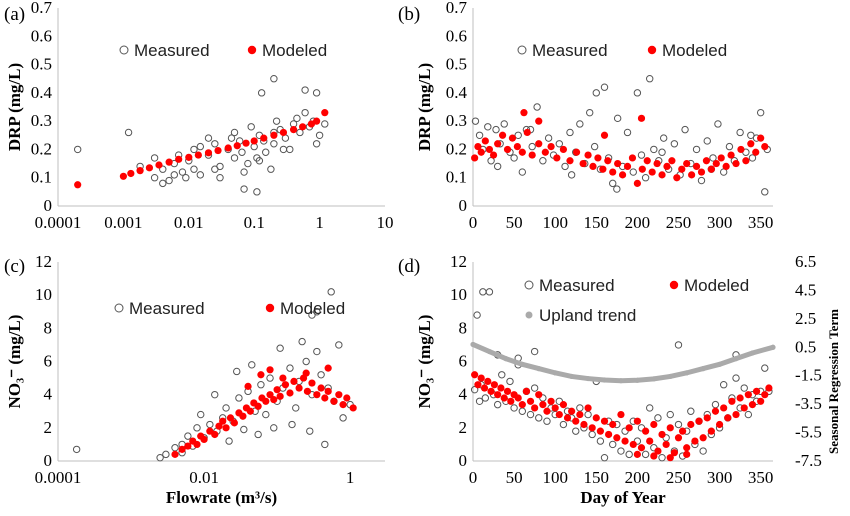  What do you see at coordinates (808, 375) in the screenshot?
I see `y2-tick-label: -1.5` at bounding box center [808, 375].